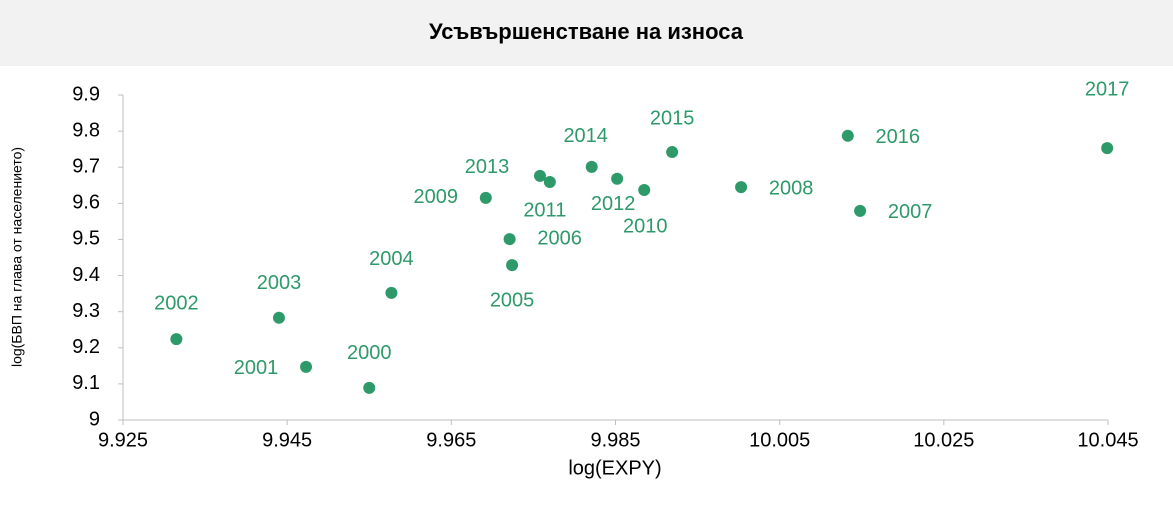 The image size is (1173, 507). Describe the element at coordinates (672, 118) in the screenshot. I see `point-label: 2015` at that location.